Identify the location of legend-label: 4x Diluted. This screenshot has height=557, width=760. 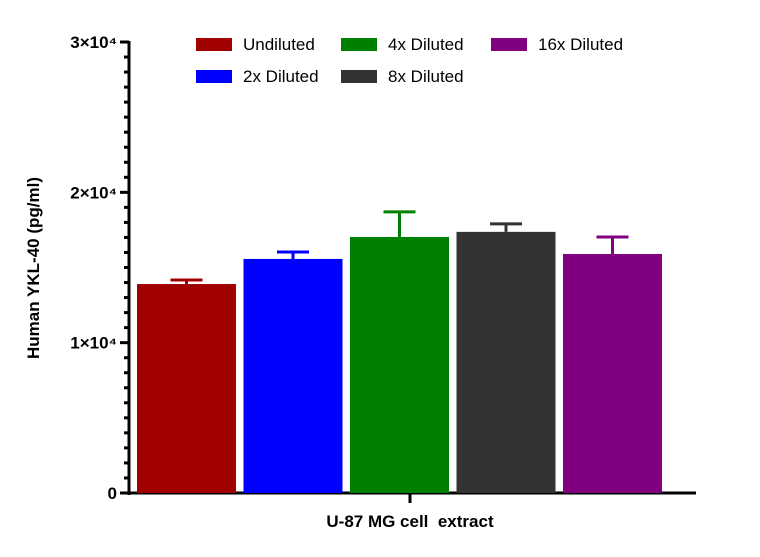
(426, 44).